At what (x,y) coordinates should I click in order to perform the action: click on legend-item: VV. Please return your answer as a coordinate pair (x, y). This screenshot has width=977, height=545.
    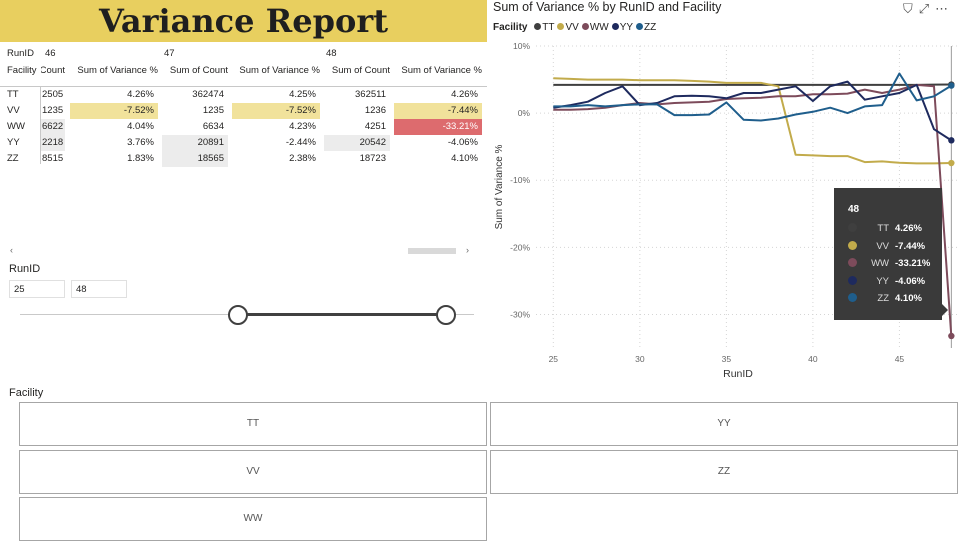
    Looking at the image, I should click on (568, 27).